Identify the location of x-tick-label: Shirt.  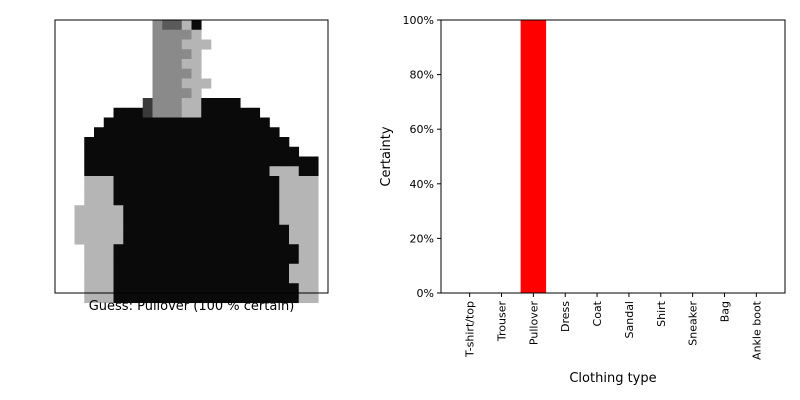
(661, 313).